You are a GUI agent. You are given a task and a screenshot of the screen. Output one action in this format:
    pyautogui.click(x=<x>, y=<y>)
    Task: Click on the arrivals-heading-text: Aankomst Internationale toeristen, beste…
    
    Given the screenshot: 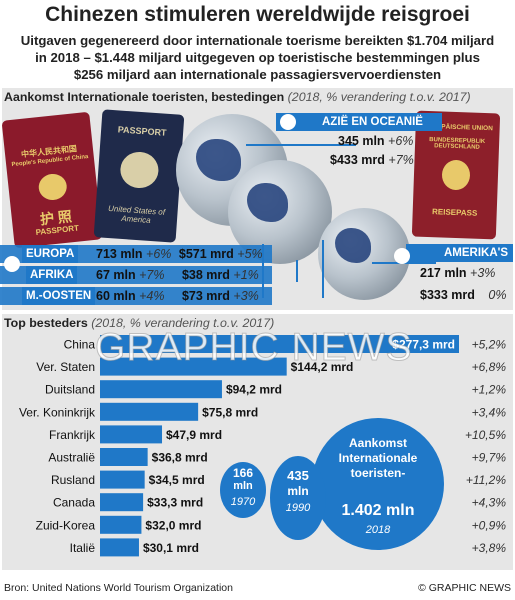 What is the action you would take?
    pyautogui.click(x=144, y=97)
    